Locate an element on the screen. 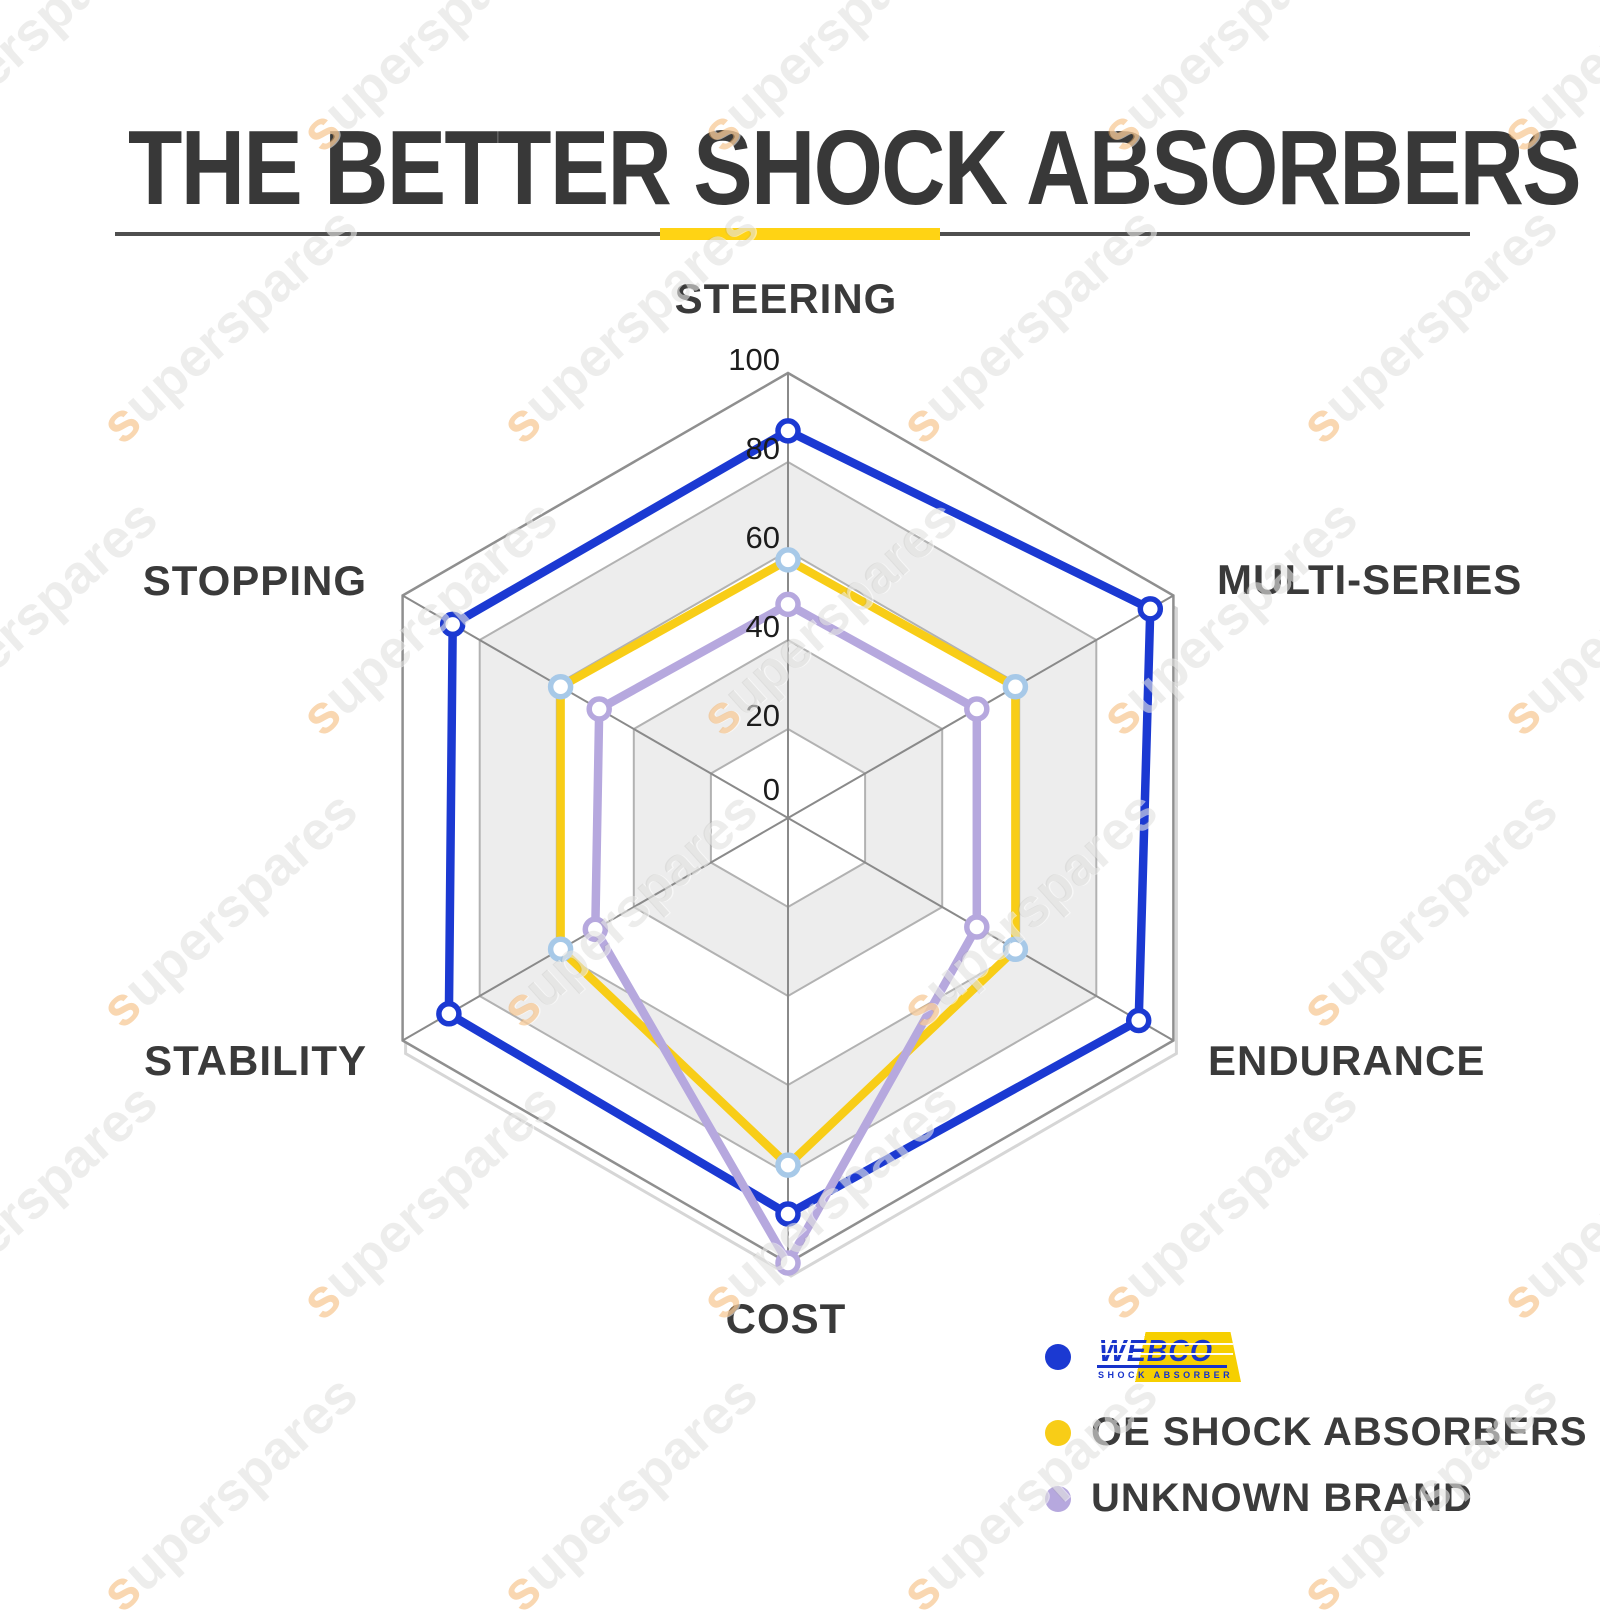 Image resolution: width=1600 pixels, height=1624 pixels. title-divider is located at coordinates (792, 234).